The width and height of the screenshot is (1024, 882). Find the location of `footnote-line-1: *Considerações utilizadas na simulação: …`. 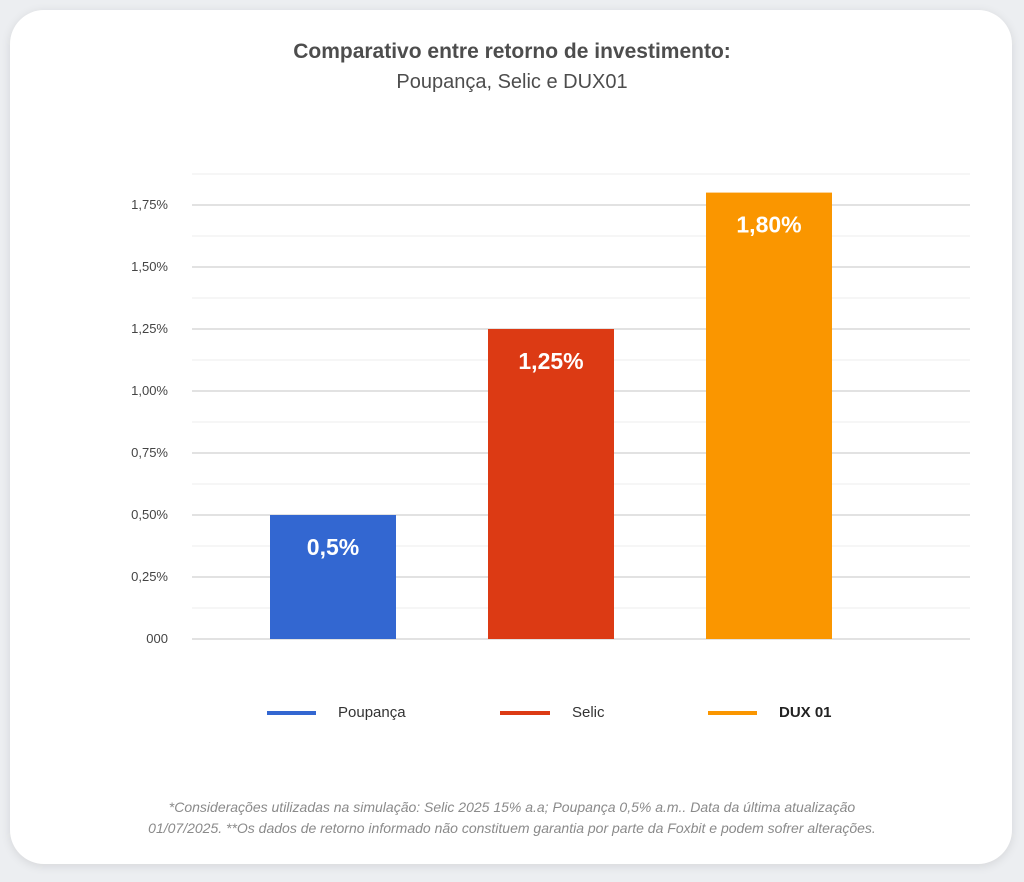

footnote-line-1: *Considerações utilizadas na simulação: … is located at coordinates (512, 807).